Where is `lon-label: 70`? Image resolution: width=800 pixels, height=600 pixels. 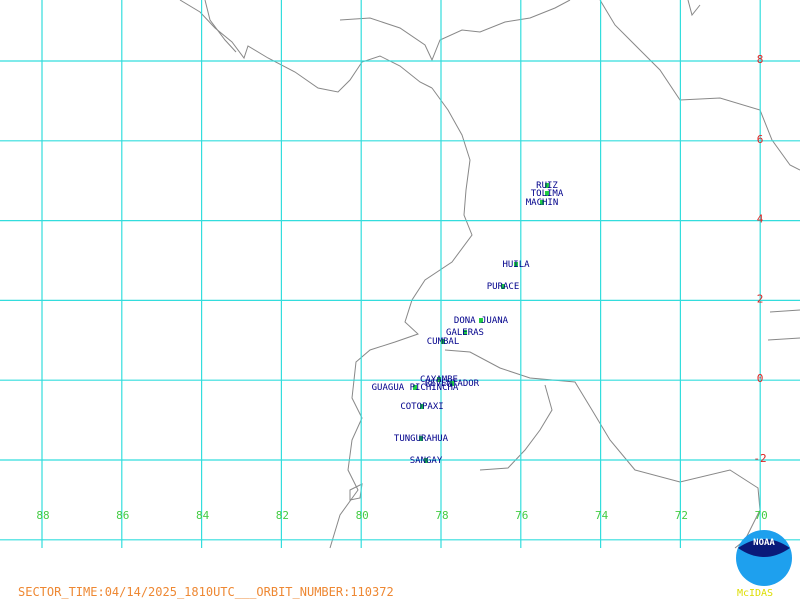 lon-label: 70 is located at coordinates (761, 515).